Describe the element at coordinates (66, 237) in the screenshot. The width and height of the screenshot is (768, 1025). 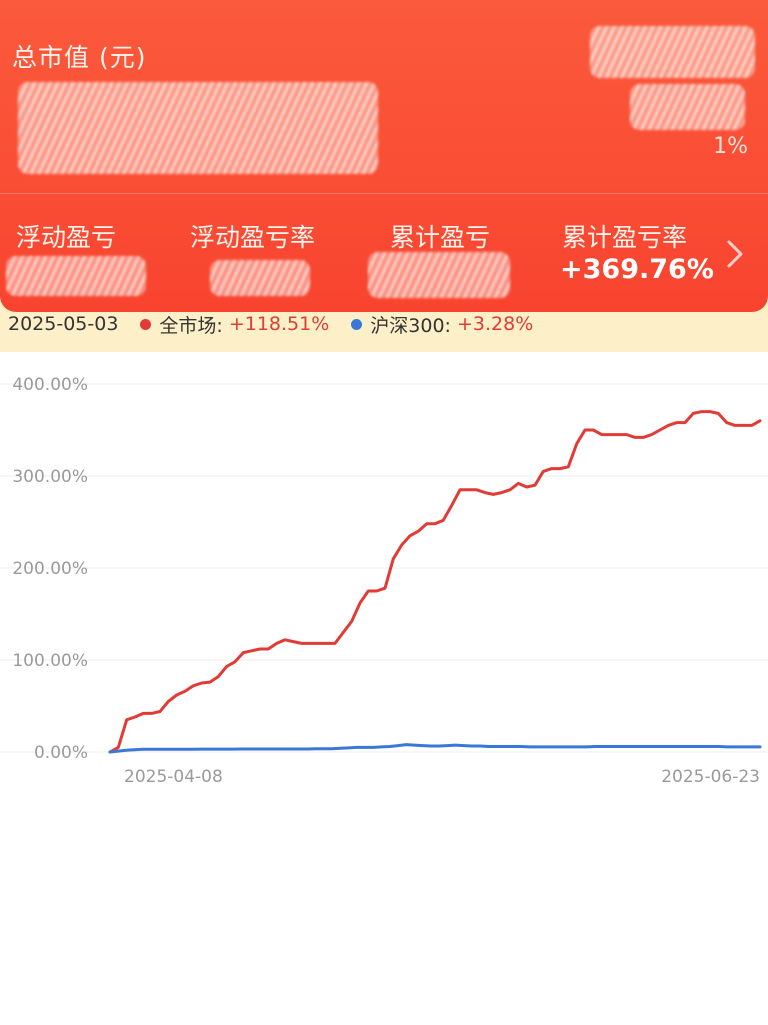
I see `floating-pnl-label: 浮动盈亏` at that location.